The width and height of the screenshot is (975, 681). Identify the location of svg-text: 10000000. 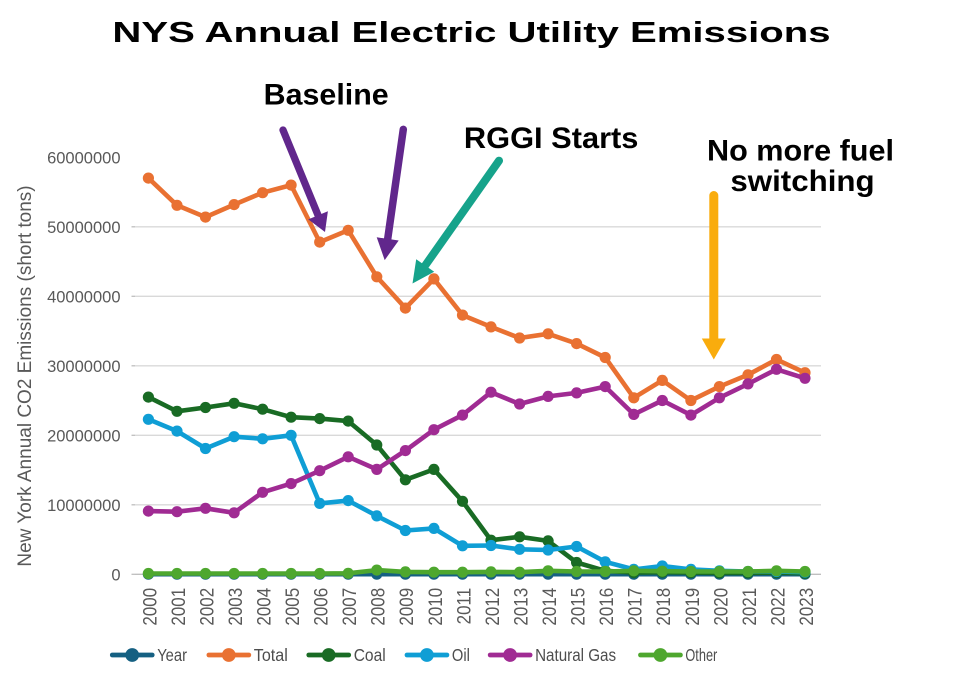
(83, 506).